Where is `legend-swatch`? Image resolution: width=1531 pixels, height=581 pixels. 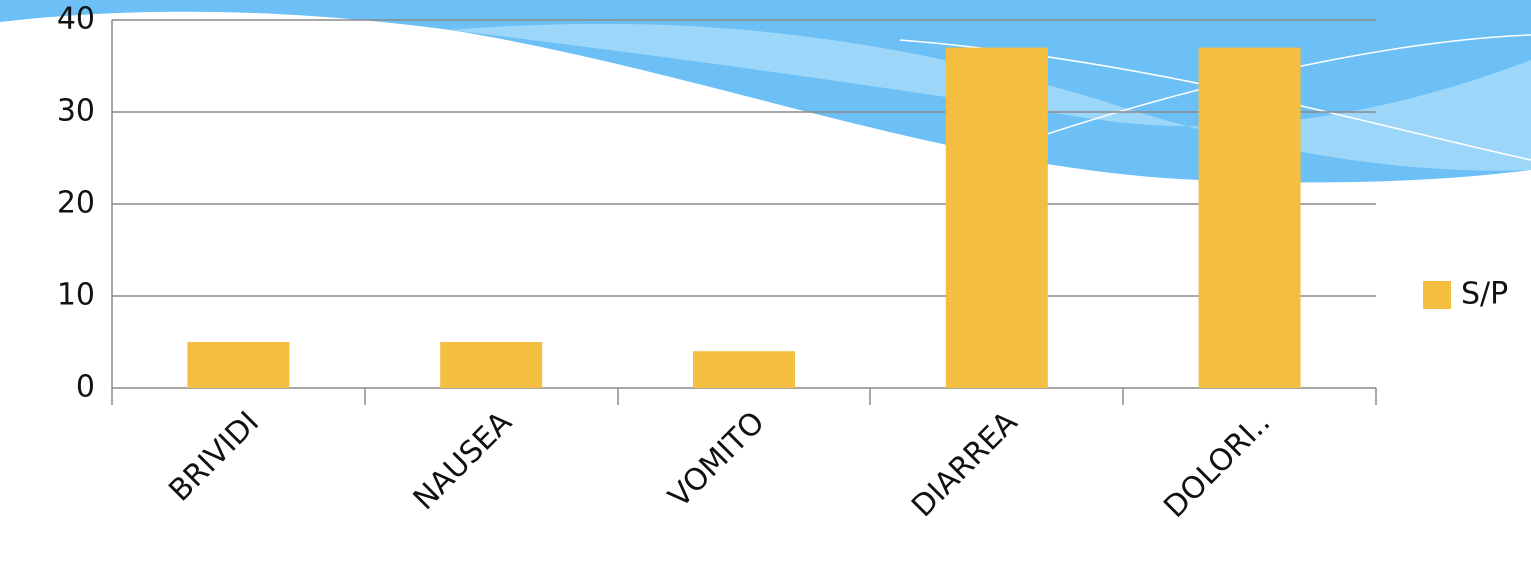
legend-swatch is located at coordinates (1437, 295).